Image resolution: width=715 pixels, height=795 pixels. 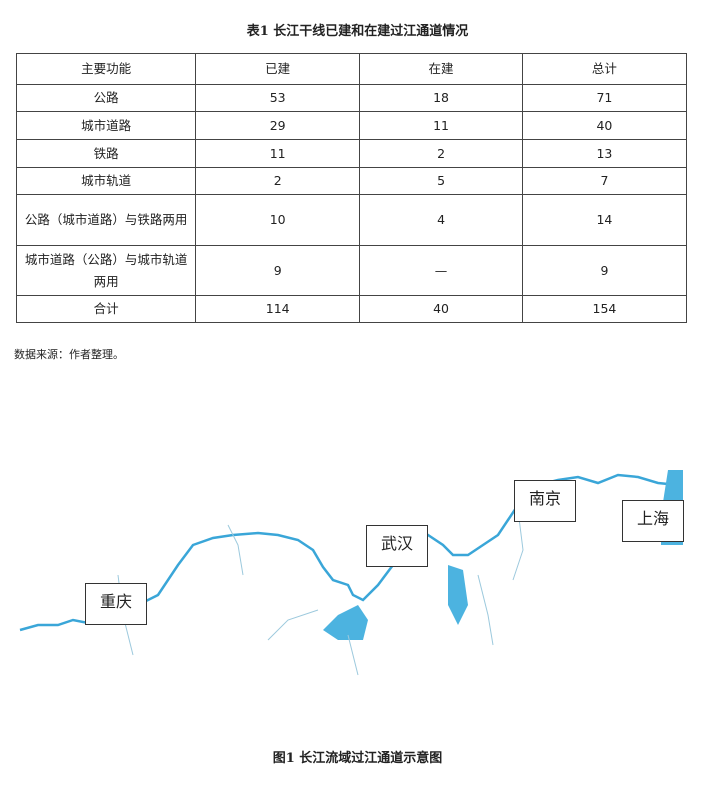 I want to click on table-cell: 53, so click(x=278, y=98).